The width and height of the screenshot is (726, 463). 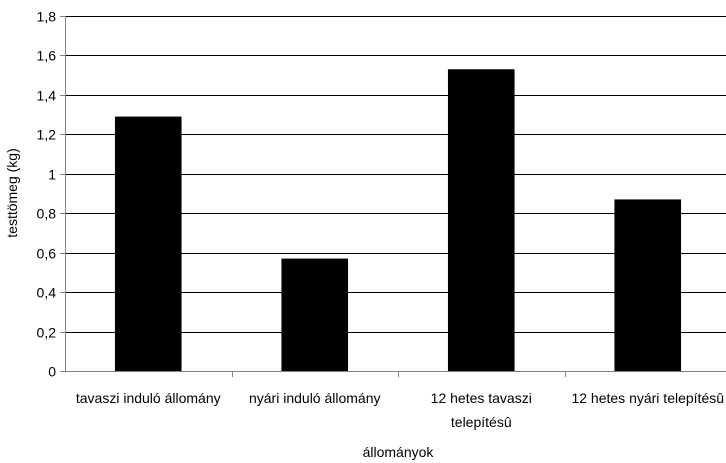 I want to click on y-tick-label: 1, so click(x=52, y=175).